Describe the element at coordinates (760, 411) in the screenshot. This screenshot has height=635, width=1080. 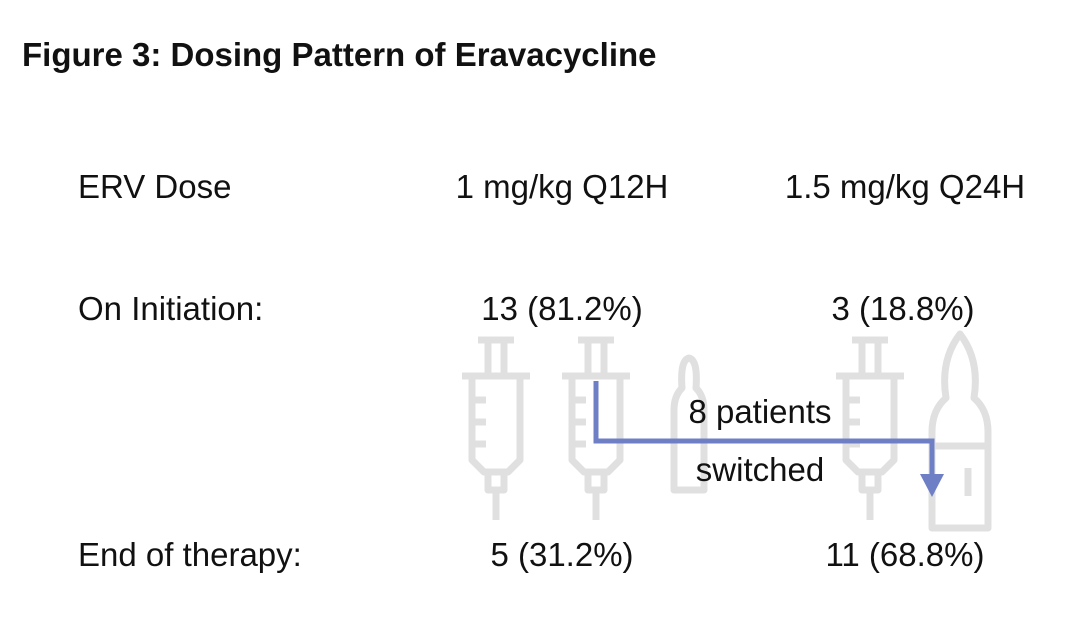
I see `switch-label-line1: 8 patients` at that location.